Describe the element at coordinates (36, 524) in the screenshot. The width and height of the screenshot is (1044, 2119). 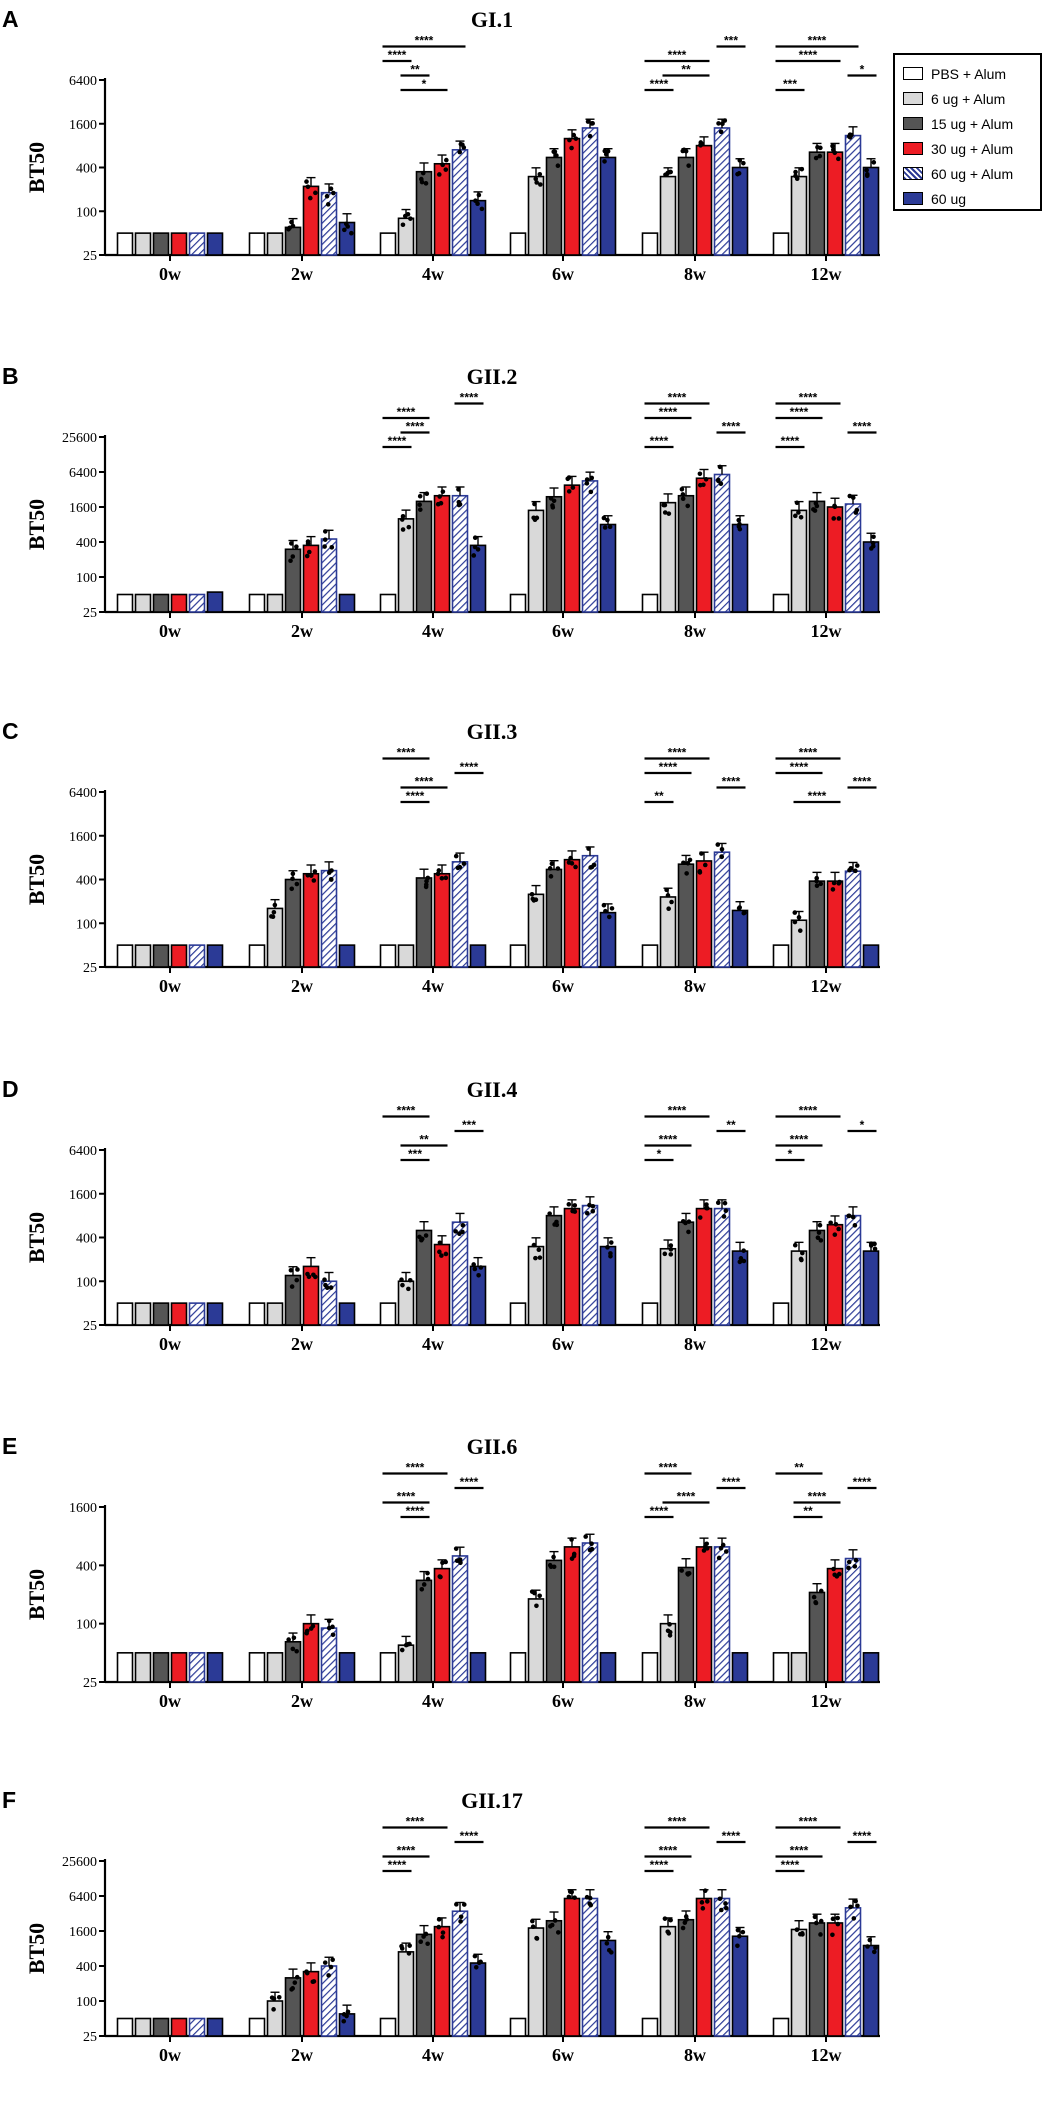
I see `y-axis-label: BT50` at that location.